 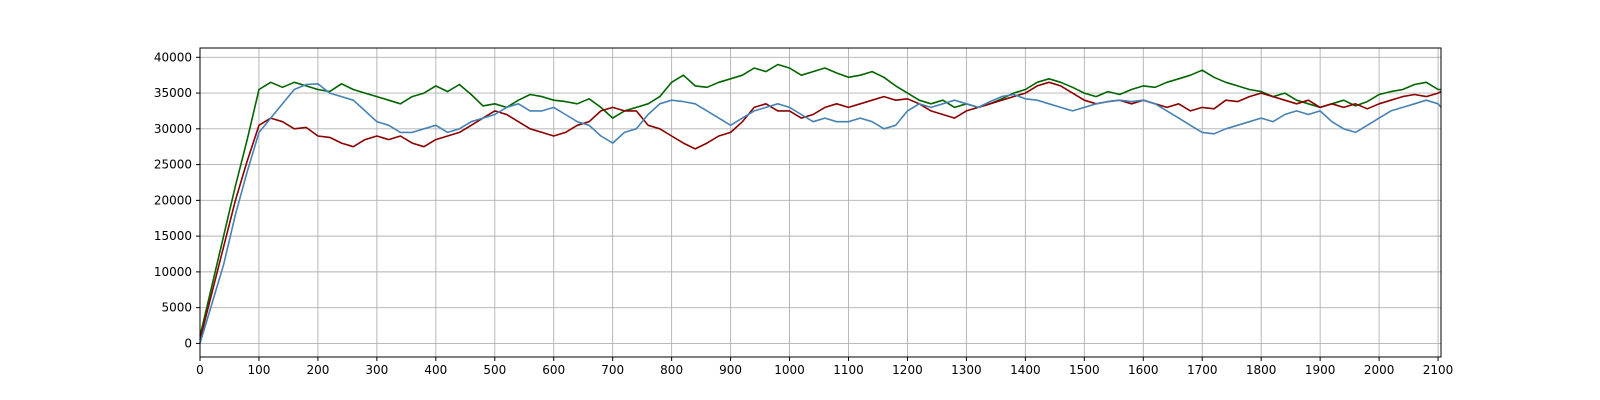 I want to click on x-tick-label: 2100, so click(x=1438, y=370).